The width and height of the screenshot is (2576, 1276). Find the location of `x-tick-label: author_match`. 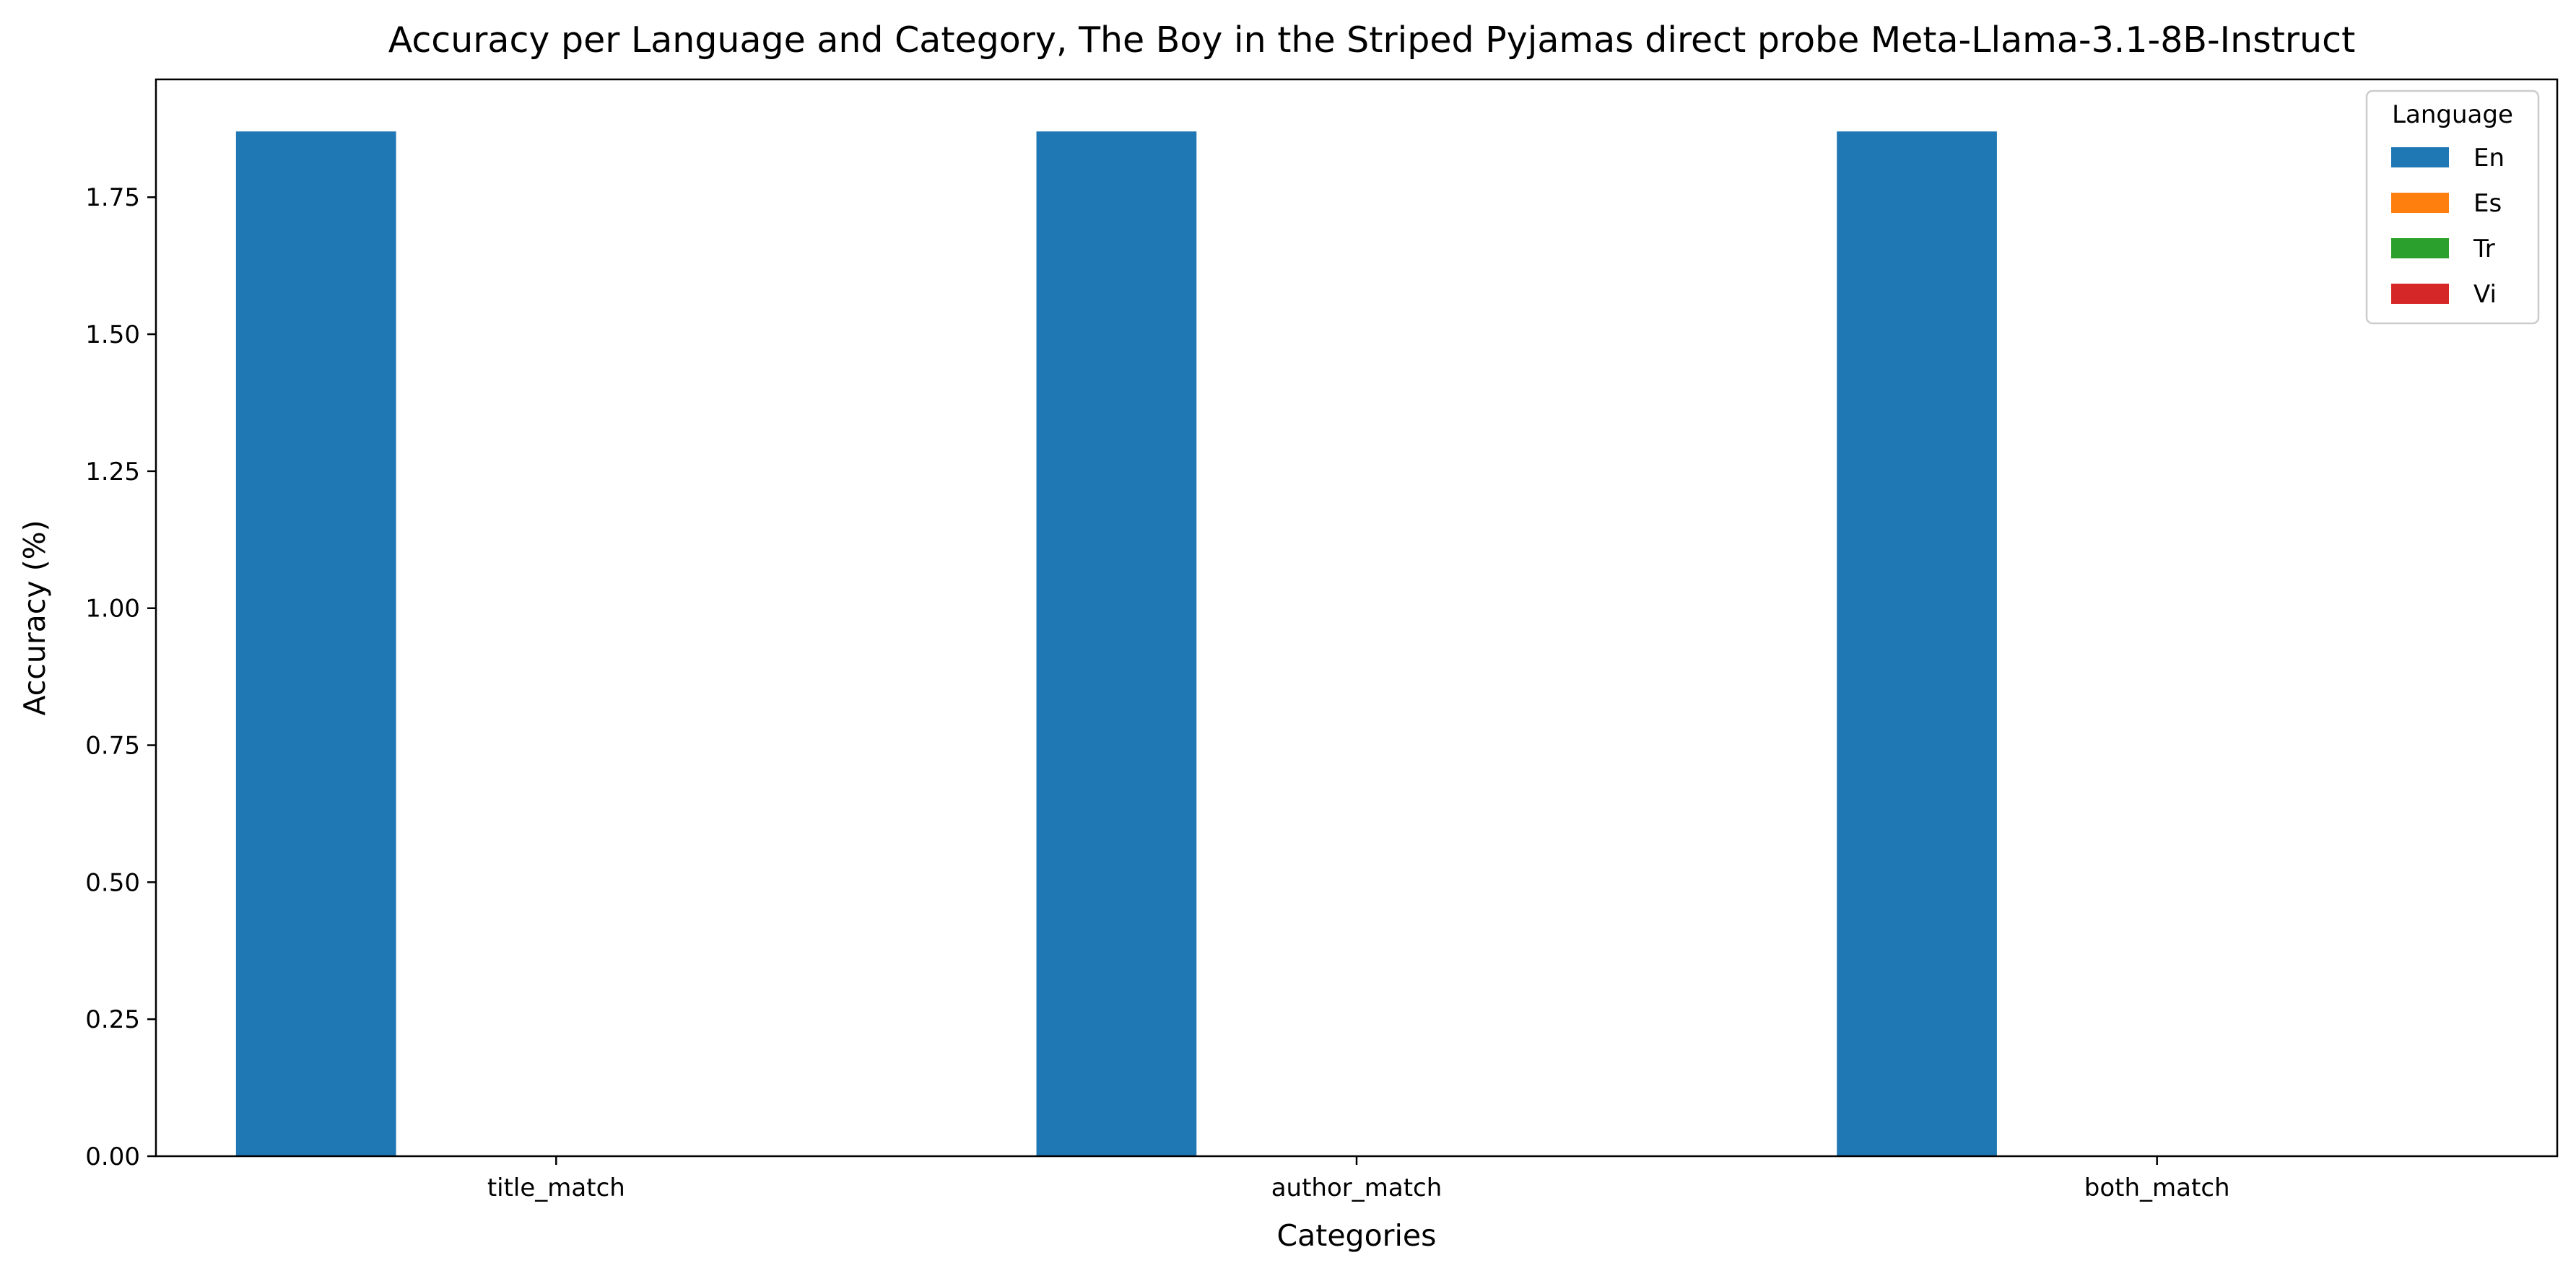

x-tick-label: author_match is located at coordinates (1357, 1188).